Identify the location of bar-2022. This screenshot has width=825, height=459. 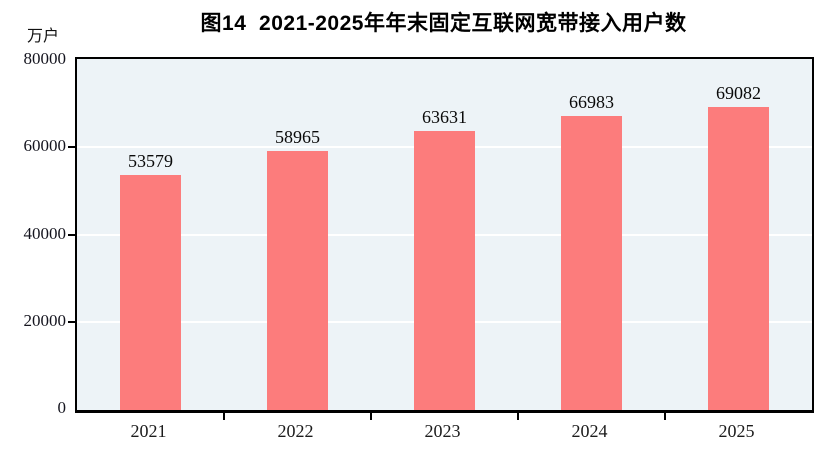
(297, 280).